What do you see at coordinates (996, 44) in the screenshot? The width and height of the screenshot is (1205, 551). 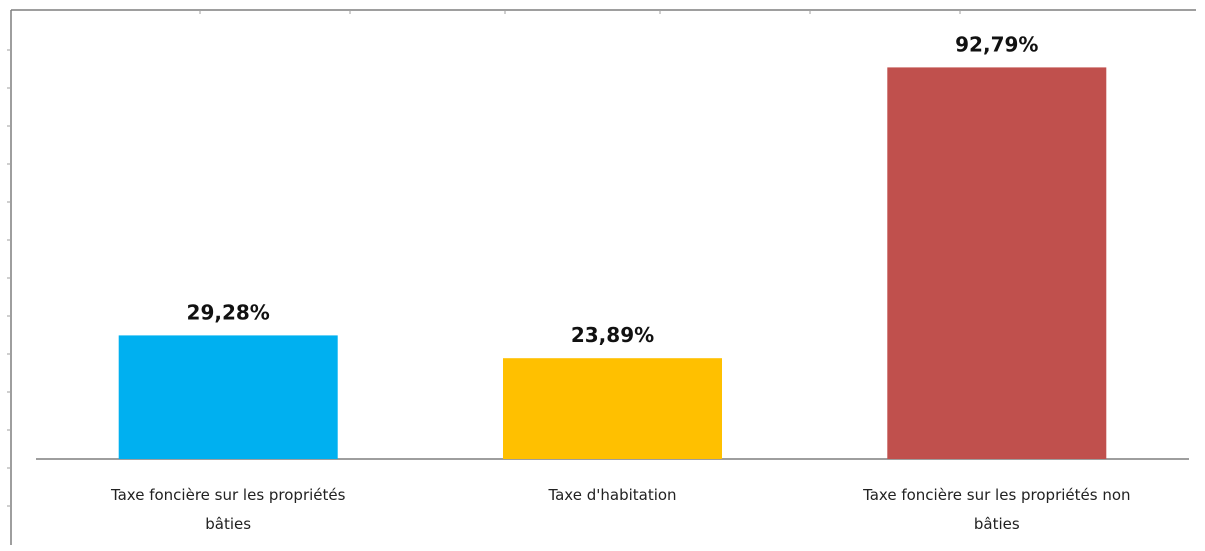 I see `data-label-3: 92,79%` at bounding box center [996, 44].